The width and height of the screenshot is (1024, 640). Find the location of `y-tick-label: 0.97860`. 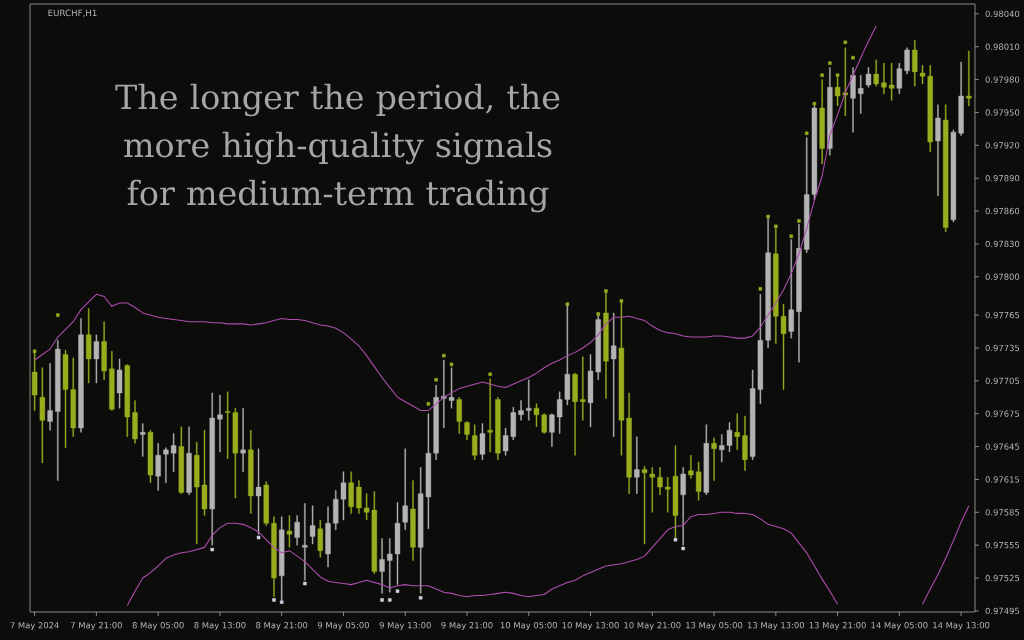

y-tick-label: 0.97860 is located at coordinates (1002, 211).